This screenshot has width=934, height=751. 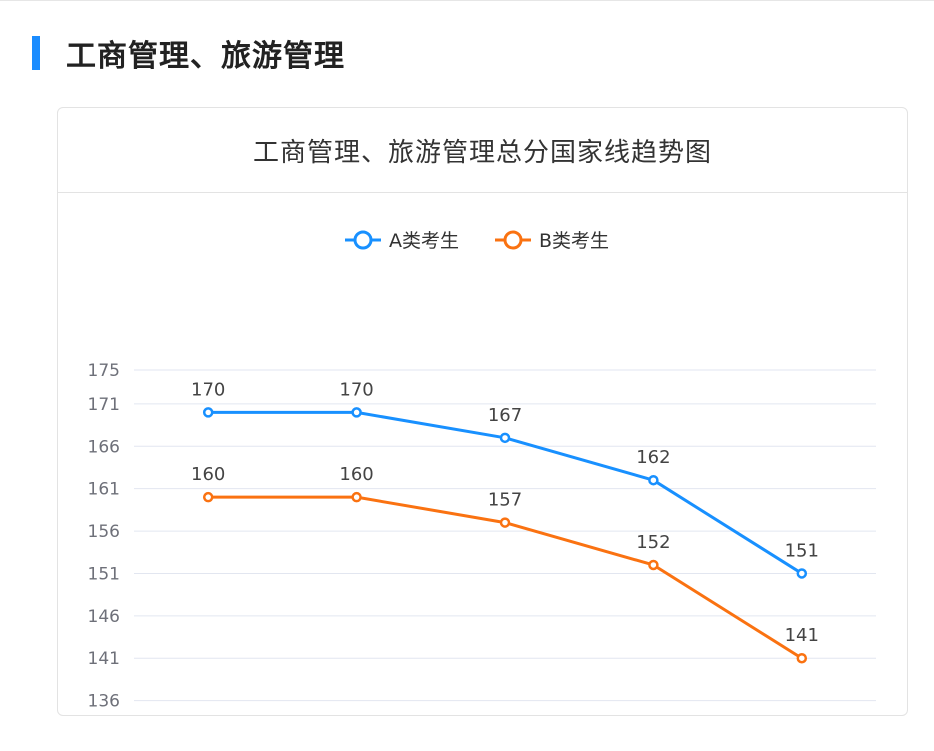 I want to click on data-label: 151, so click(x=802, y=550).